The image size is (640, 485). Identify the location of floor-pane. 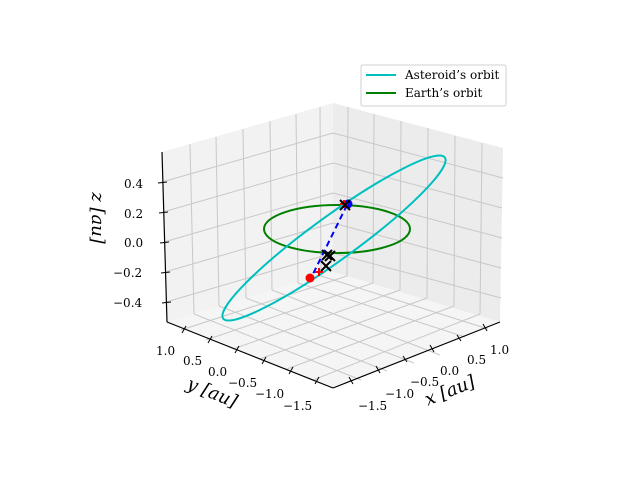
(333, 330).